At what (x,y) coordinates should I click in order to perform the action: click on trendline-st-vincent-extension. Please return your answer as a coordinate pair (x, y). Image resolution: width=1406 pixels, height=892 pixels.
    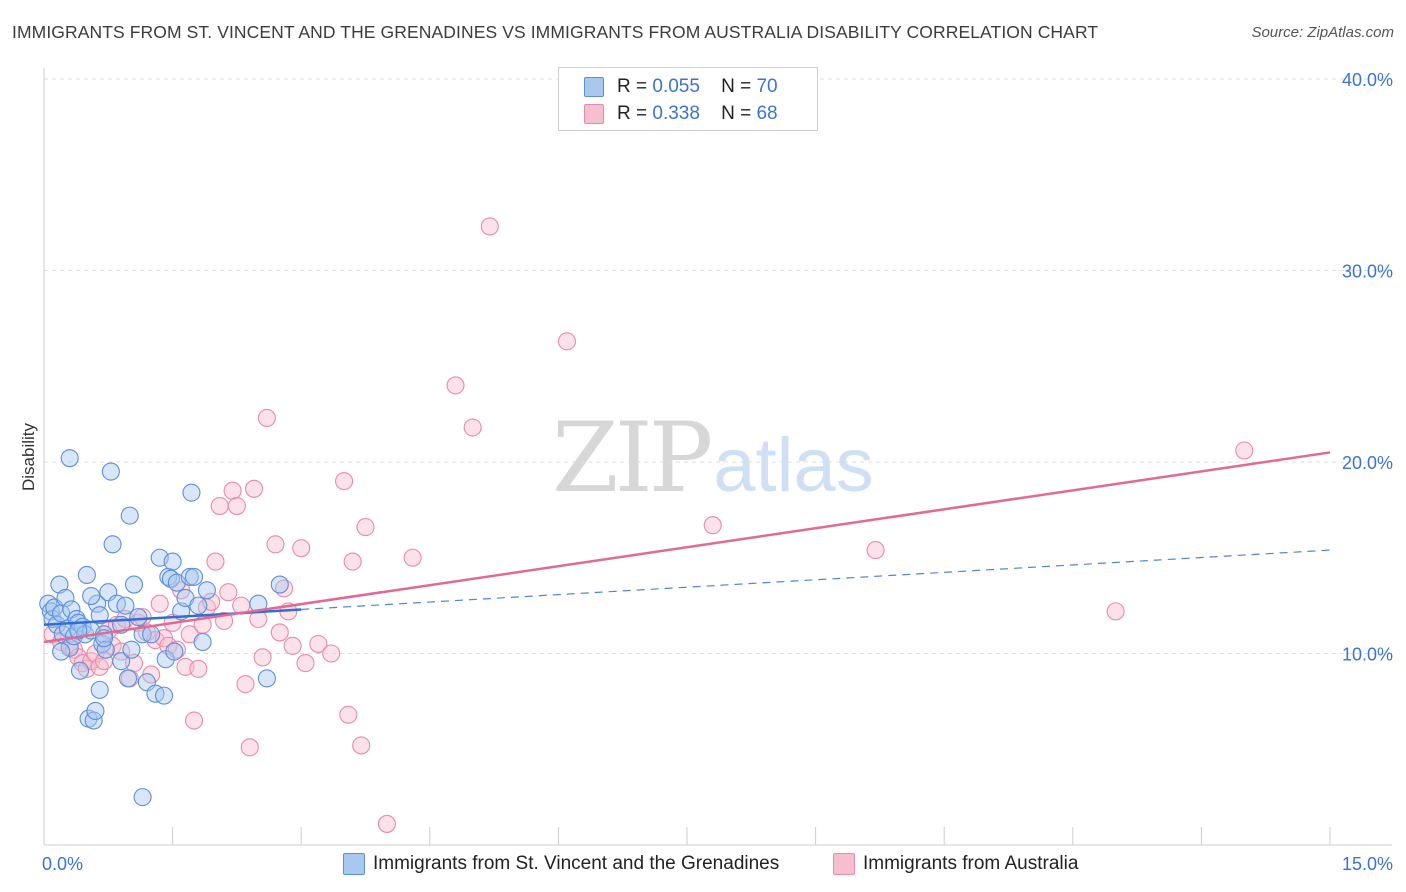
    Looking at the image, I should click on (816, 580).